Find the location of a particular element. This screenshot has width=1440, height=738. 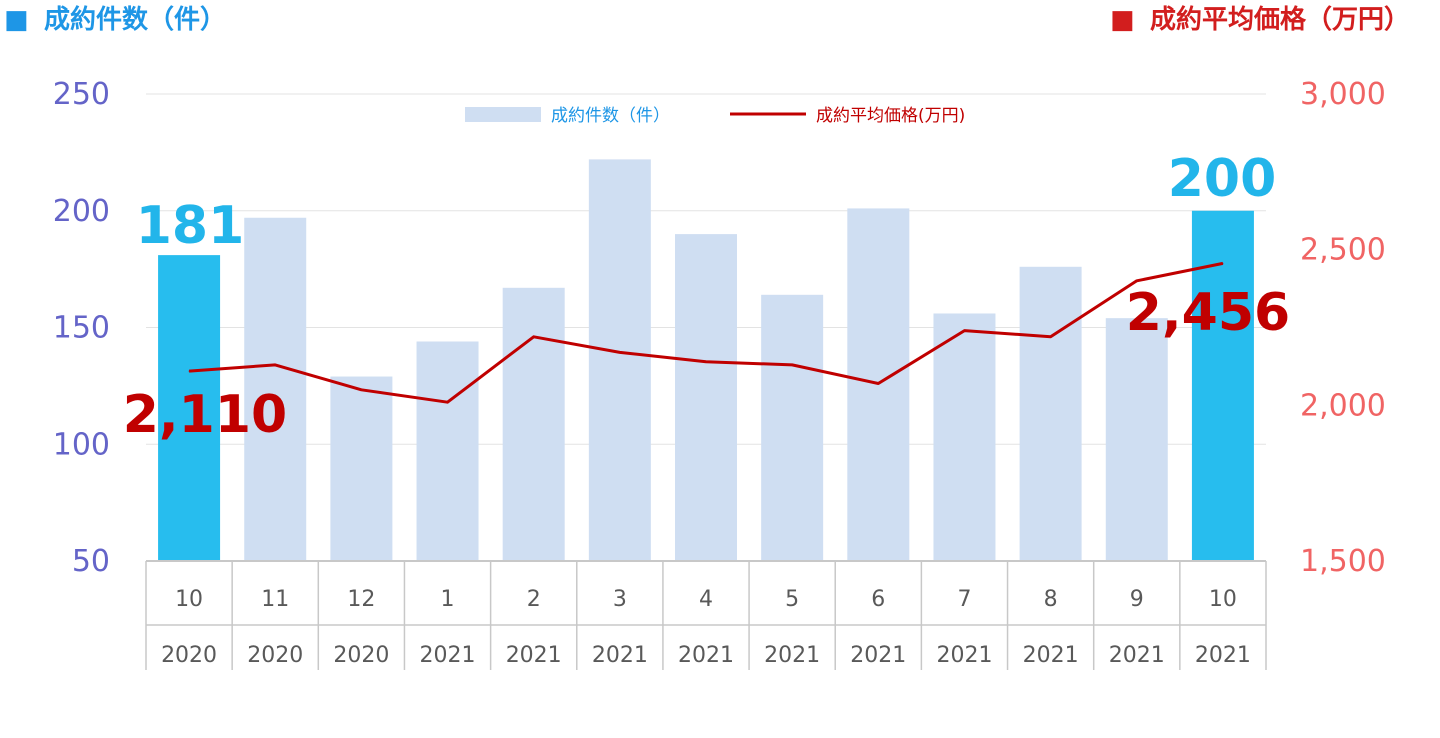

x-tick-label-month: 4 is located at coordinates (706, 599).